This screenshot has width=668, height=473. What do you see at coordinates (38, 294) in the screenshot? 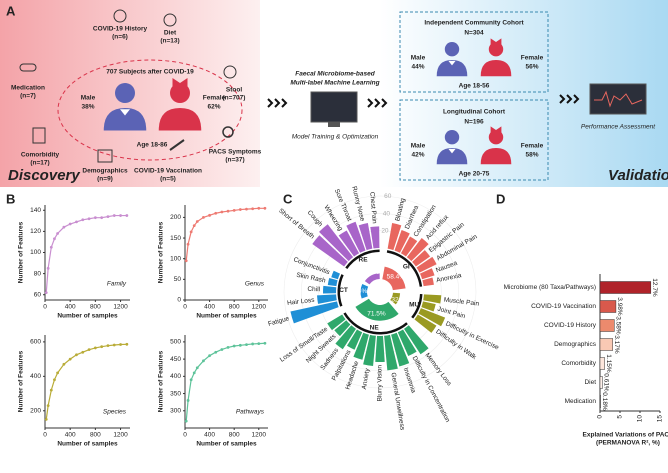
I see `y-tick-label: 60` at bounding box center [38, 294].